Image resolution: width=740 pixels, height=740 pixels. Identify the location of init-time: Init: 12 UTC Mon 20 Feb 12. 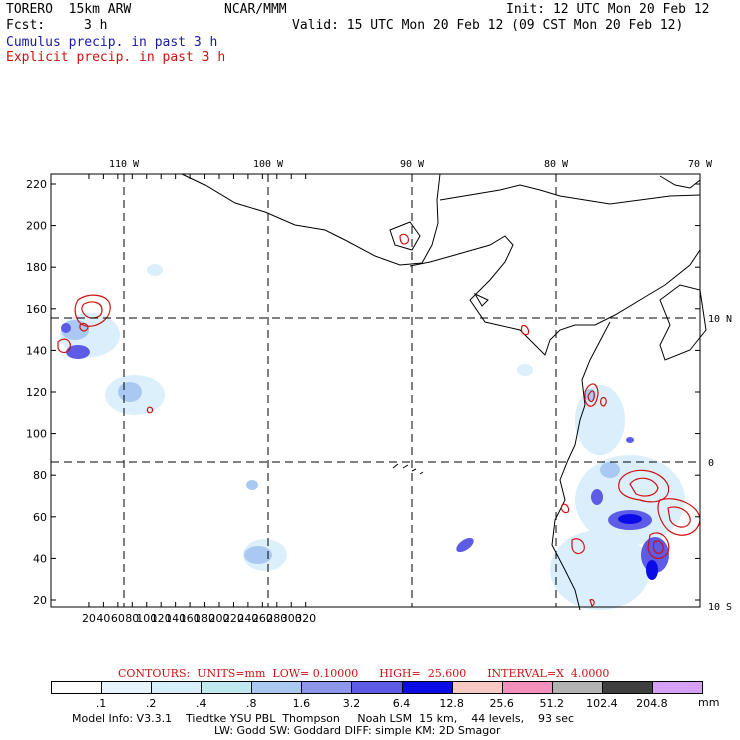
(608, 9).